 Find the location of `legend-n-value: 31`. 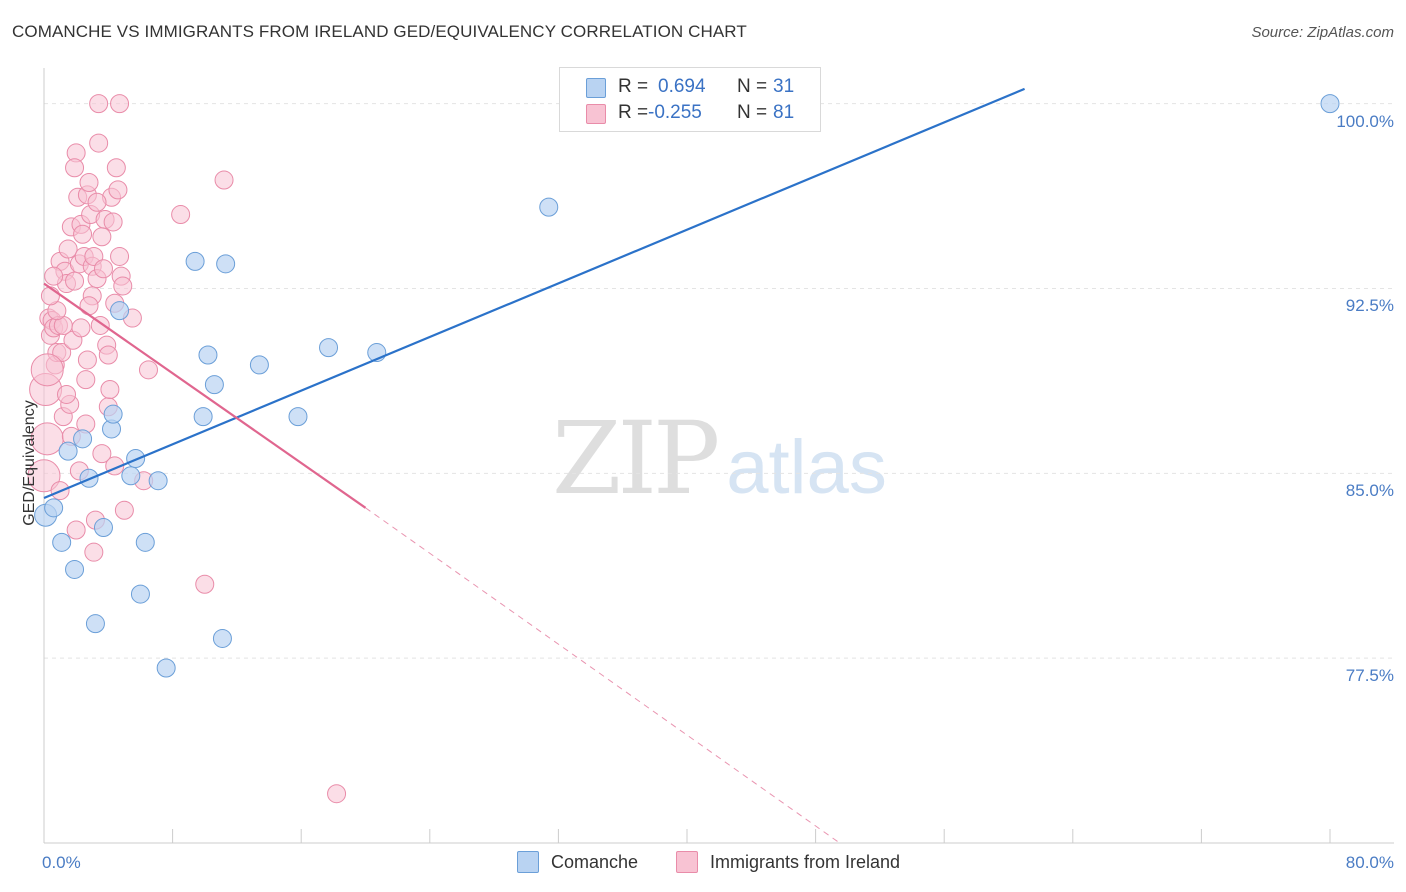

legend-n-value: 31 is located at coordinates (784, 86).